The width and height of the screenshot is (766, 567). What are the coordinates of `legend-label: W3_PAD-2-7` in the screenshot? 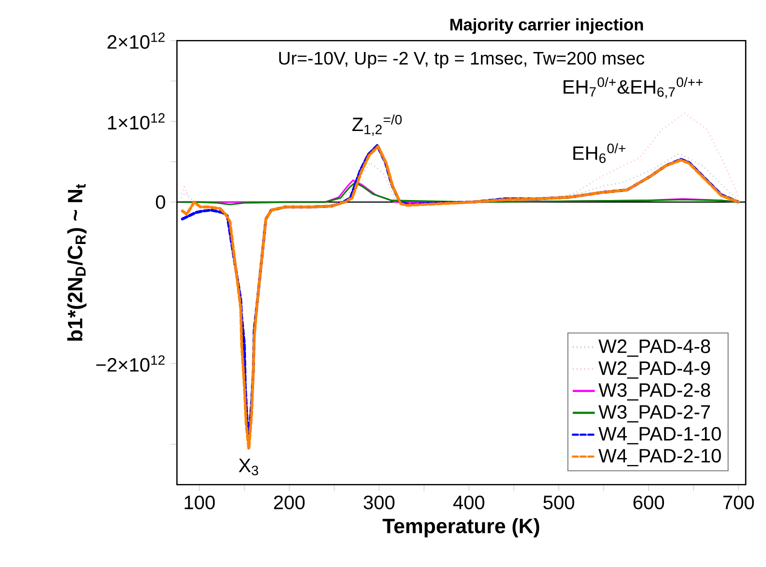 It's located at (654, 414).